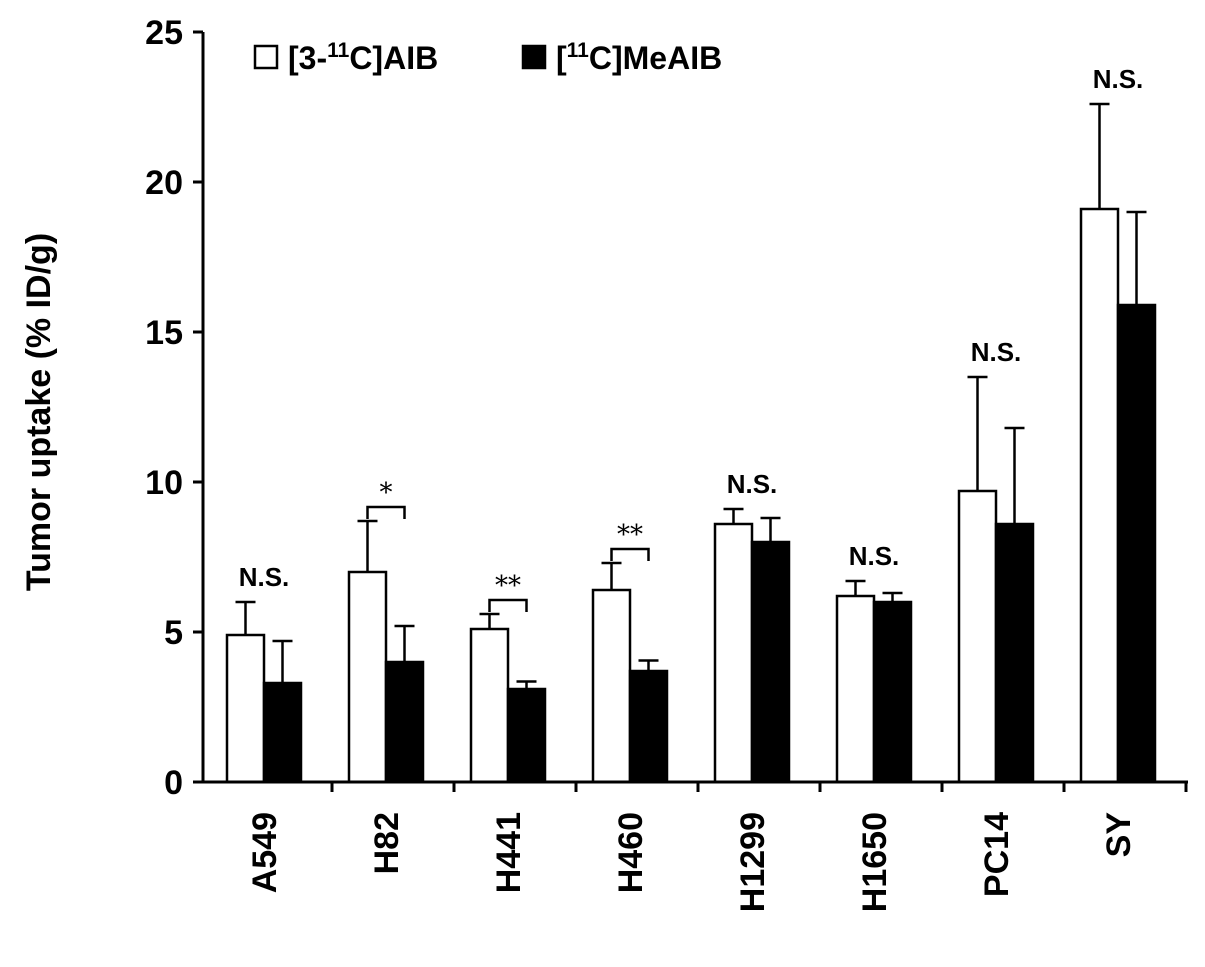 This screenshot has width=1205, height=967. Describe the element at coordinates (1119, 835) in the screenshot. I see `x-tick-label-SY: SY` at that location.